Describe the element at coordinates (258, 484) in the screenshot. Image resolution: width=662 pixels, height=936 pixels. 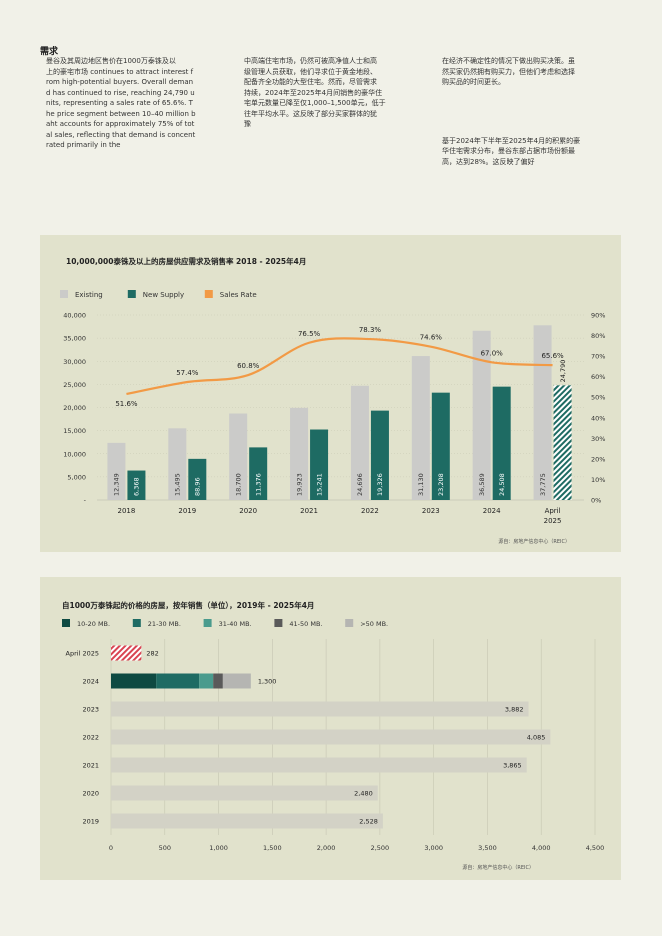
I see `bar-label-new-supply: 11,376` at that location.